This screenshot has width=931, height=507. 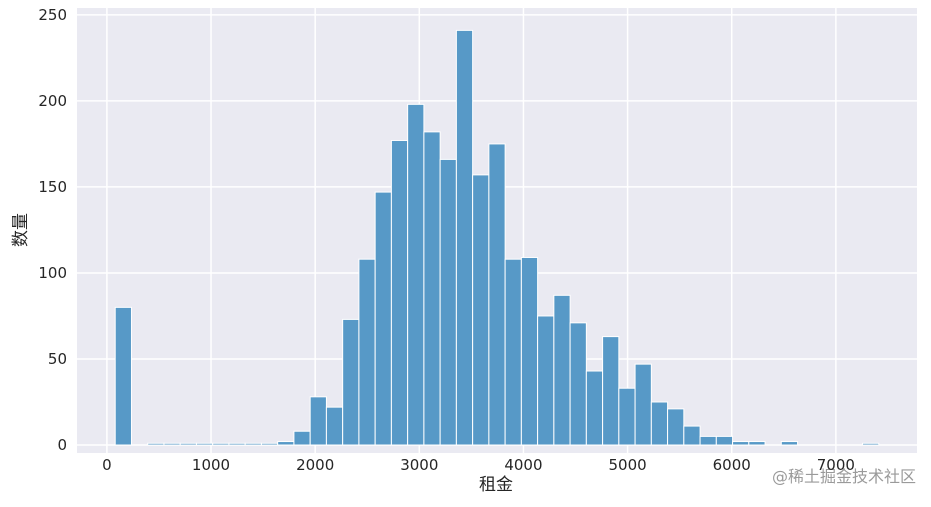 I want to click on y-tick-label: 50, so click(x=57, y=359).